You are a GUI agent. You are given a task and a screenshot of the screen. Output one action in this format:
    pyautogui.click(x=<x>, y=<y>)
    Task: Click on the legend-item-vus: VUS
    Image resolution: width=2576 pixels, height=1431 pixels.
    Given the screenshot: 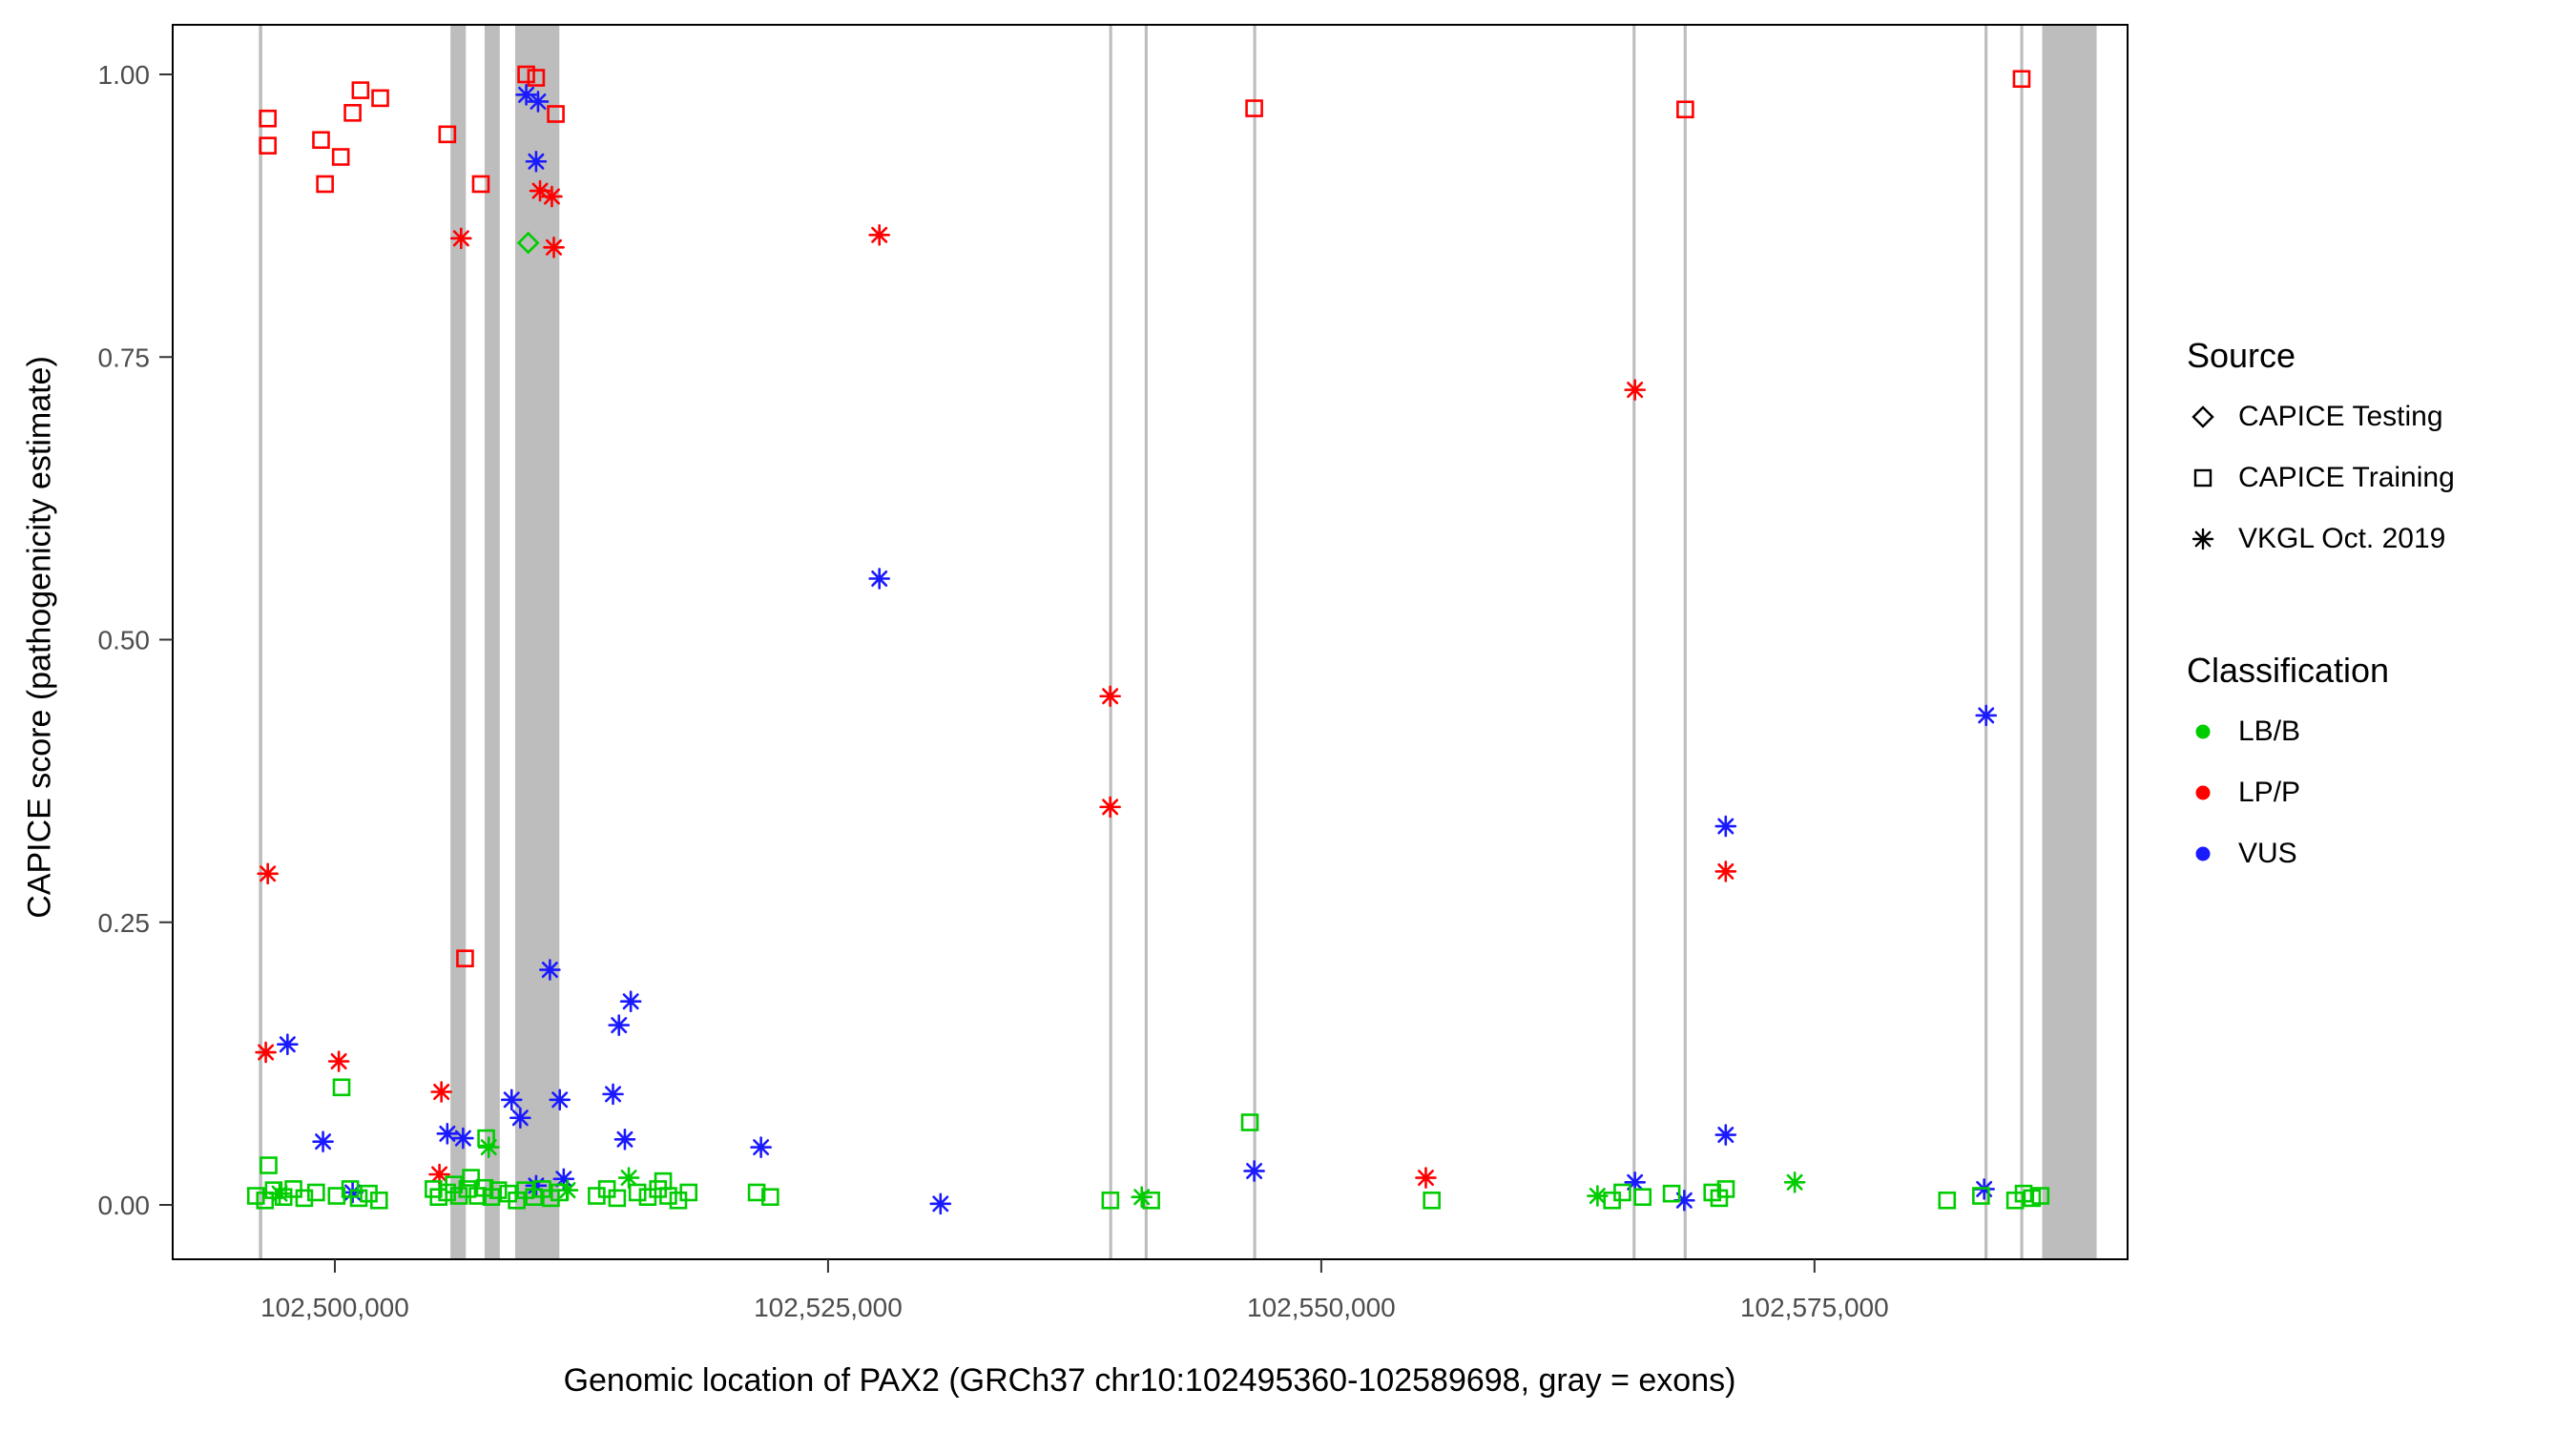 What is the action you would take?
    pyautogui.click(x=2321, y=854)
    